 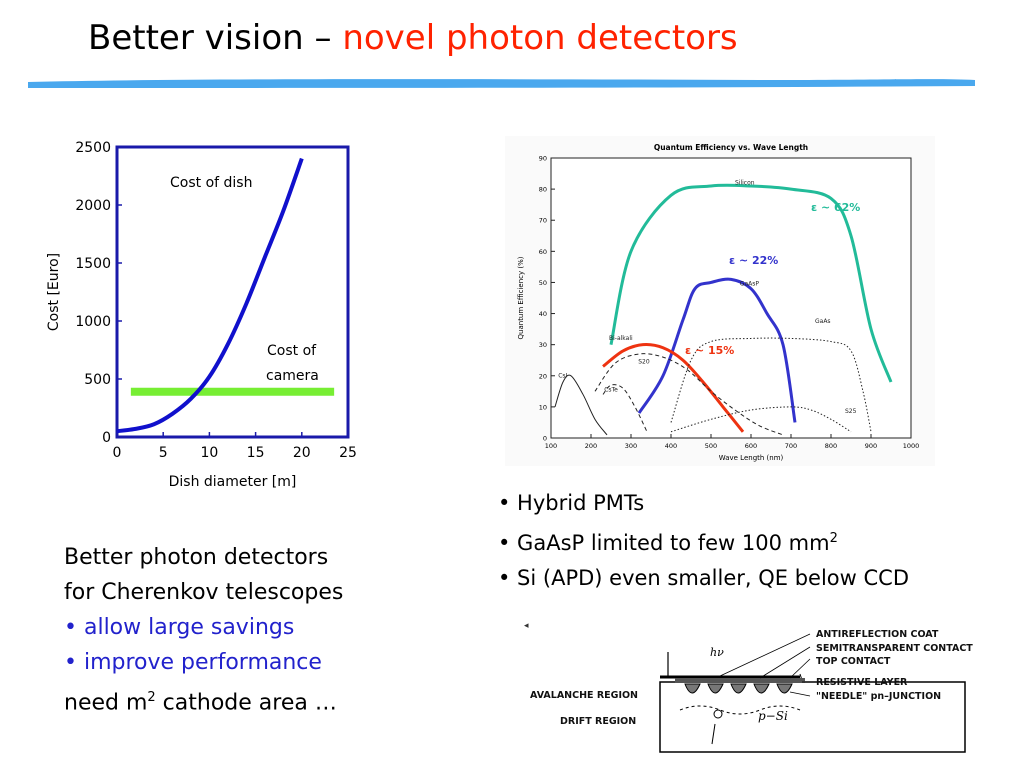 What do you see at coordinates (704, 578) in the screenshot?
I see `bullet-si-apd: • Si (APD) even smaller, QE below CCD` at bounding box center [704, 578].